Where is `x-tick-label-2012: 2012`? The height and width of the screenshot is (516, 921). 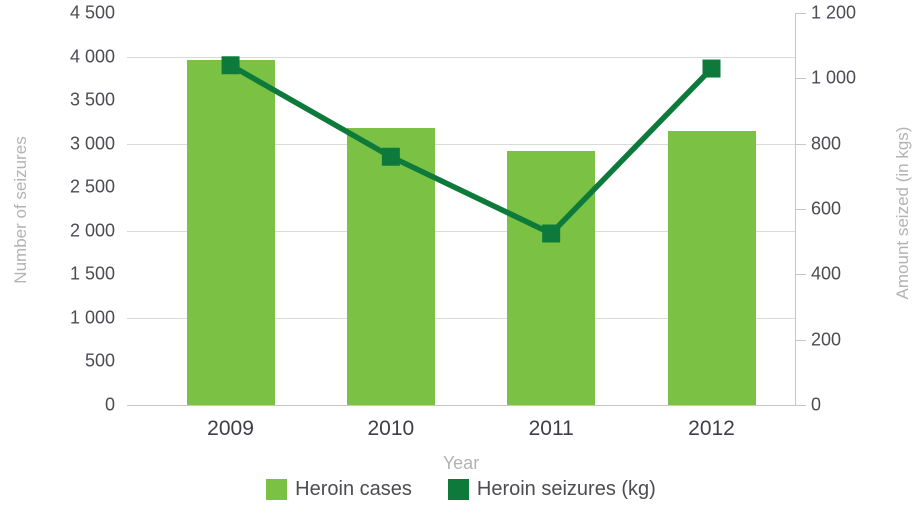 x-tick-label-2012: 2012 is located at coordinates (711, 428).